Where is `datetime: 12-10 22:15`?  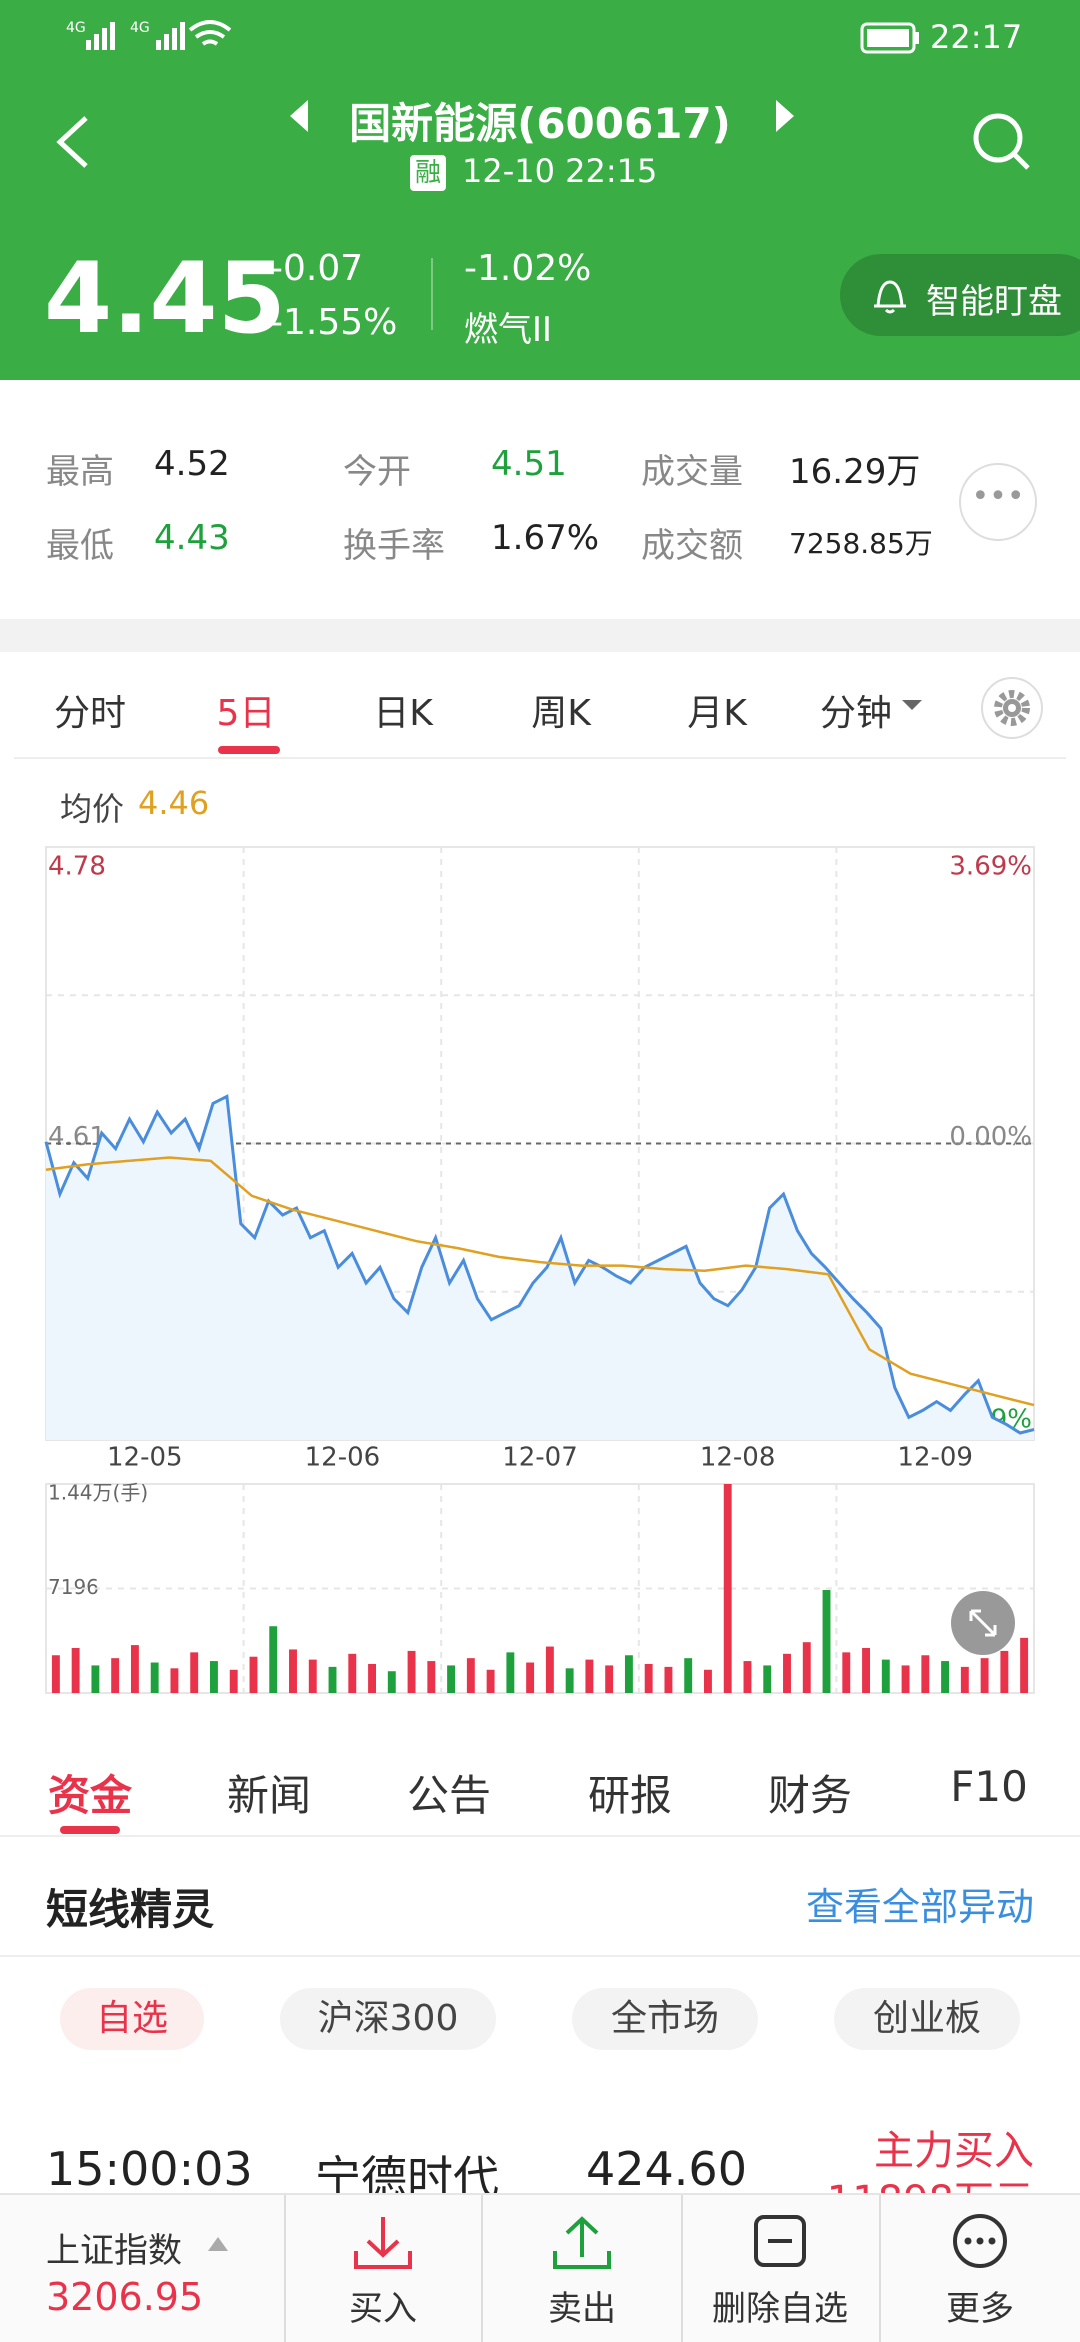 datetime: 12-10 22:15 is located at coordinates (560, 171).